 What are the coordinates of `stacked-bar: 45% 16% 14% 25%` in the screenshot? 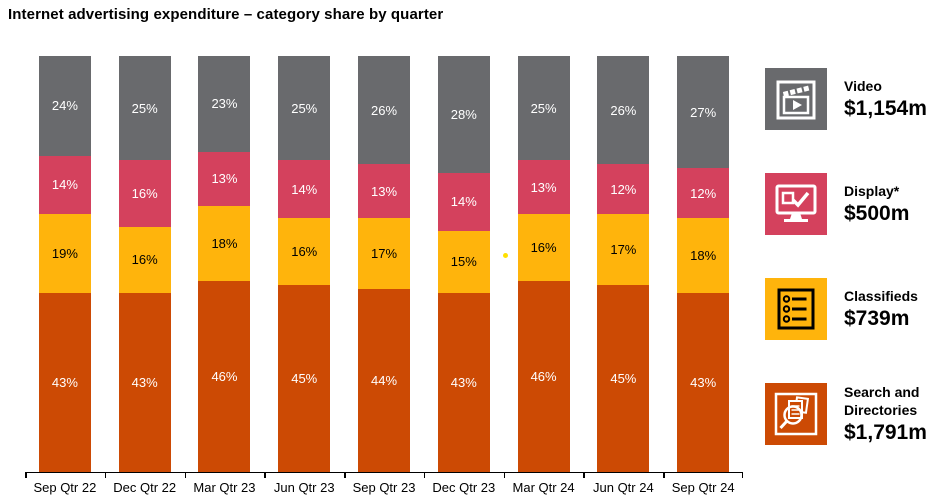 It's located at (304, 264).